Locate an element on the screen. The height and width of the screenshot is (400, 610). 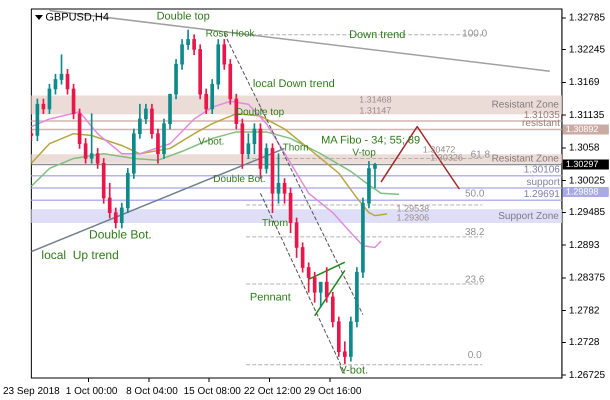
x-tick-label: 23 Sep 2018 is located at coordinates (31, 391).